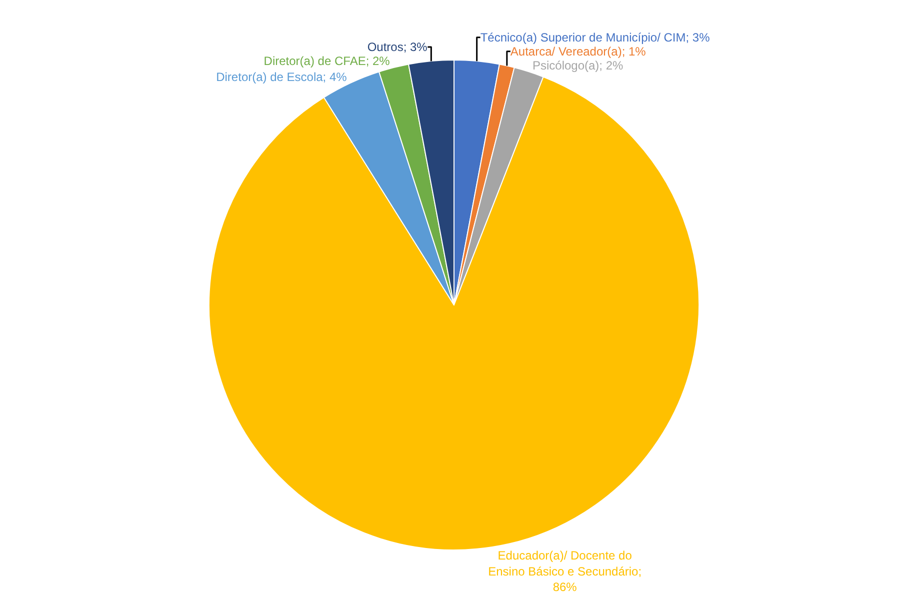 This screenshot has height=610, width=908. What do you see at coordinates (595, 37) in the screenshot?
I see `slice-label: Técnico(a) Superior de Município/ CIM; 3%` at bounding box center [595, 37].